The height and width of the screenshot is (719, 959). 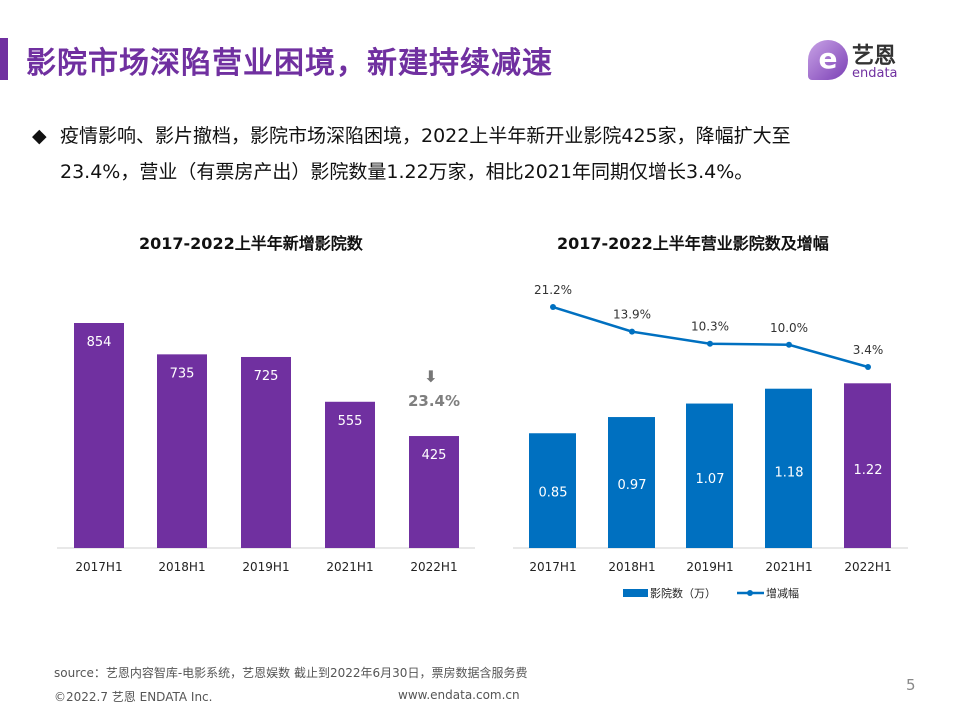 What do you see at coordinates (710, 327) in the screenshot?
I see `line-data-label: 10.3%` at bounding box center [710, 327].